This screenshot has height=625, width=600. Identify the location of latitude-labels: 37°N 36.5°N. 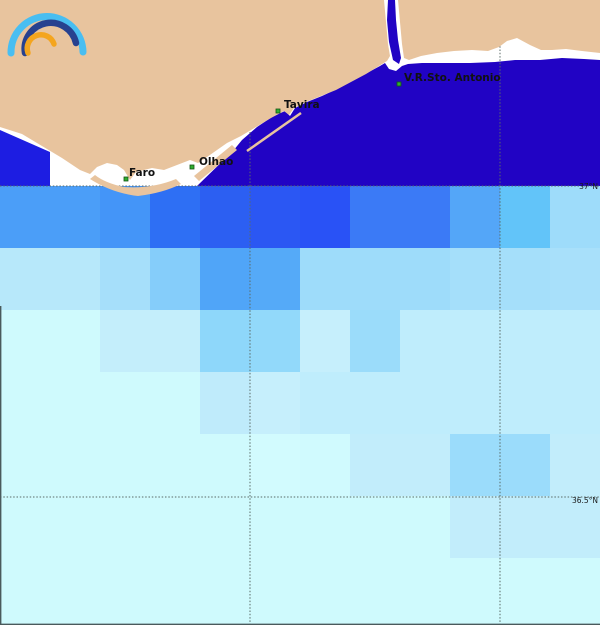
(585, 343).